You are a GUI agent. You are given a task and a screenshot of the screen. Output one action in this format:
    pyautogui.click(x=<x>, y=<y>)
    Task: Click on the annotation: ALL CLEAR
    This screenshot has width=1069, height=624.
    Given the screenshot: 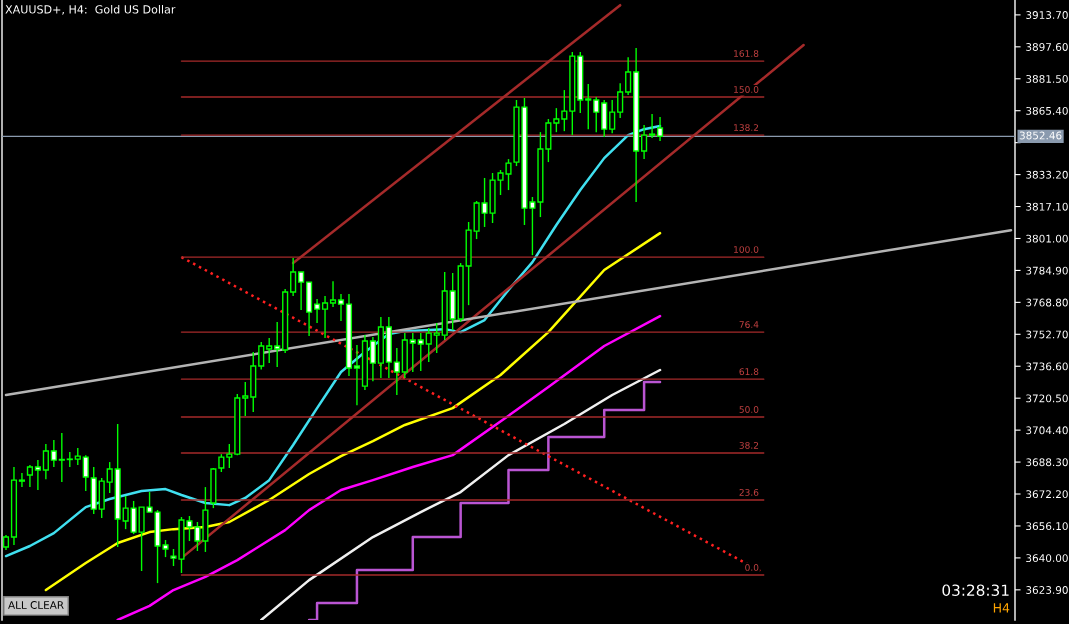 What is the action you would take?
    pyautogui.click(x=36, y=605)
    